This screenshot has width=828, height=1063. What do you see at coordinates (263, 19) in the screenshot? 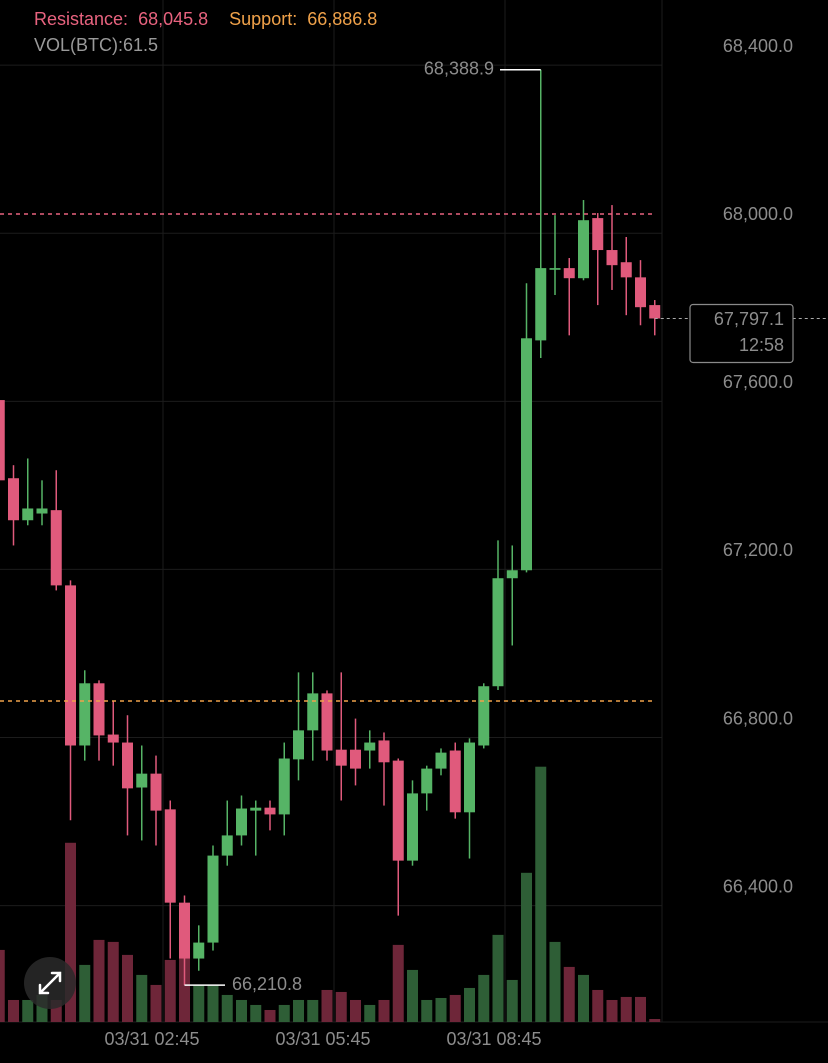
I see `support-label: Support:` at bounding box center [263, 19].